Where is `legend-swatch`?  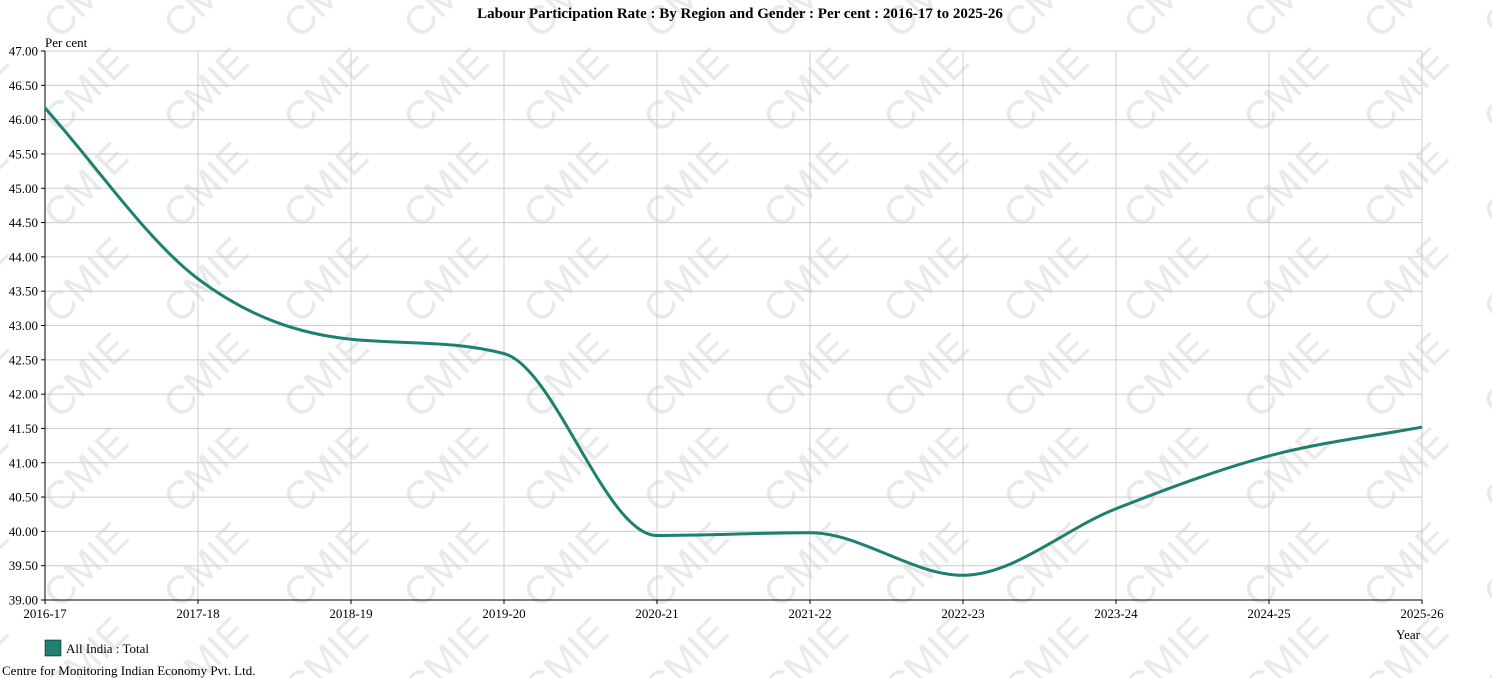 legend-swatch is located at coordinates (53, 648).